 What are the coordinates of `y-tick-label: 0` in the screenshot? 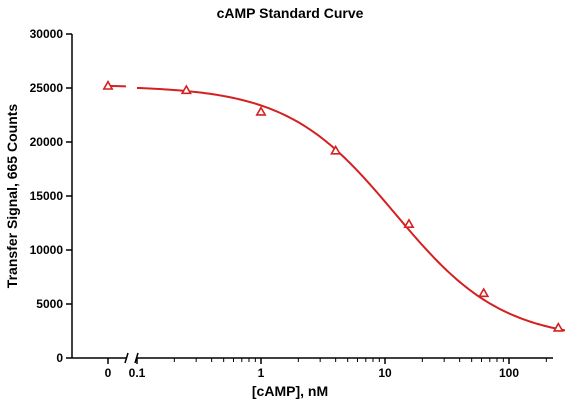 It's located at (59, 358).